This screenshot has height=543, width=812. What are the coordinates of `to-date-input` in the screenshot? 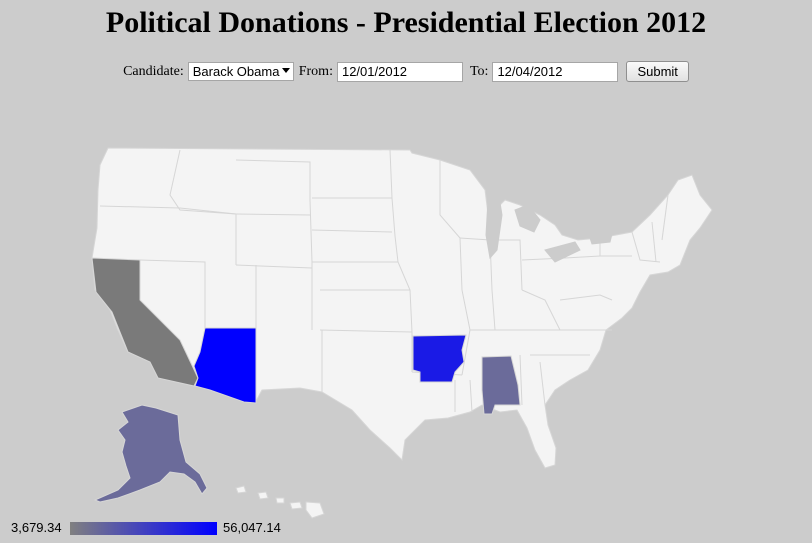 It's located at (555, 71).